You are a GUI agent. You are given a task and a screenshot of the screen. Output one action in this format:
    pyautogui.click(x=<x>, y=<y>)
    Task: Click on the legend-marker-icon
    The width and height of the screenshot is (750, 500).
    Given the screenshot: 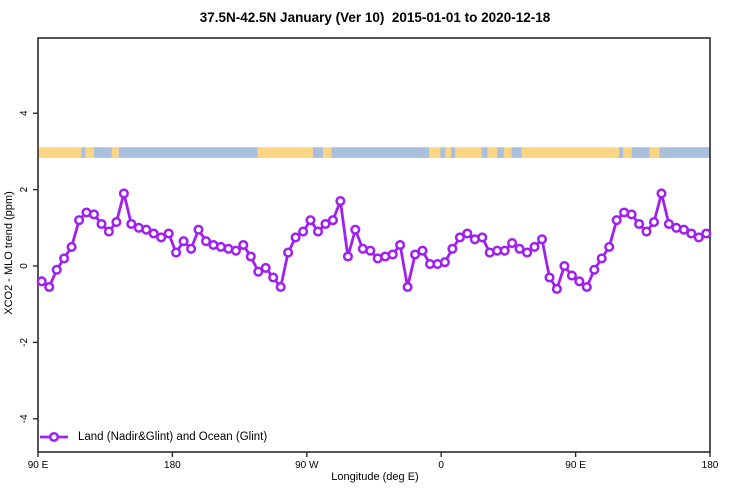 What is the action you would take?
    pyautogui.click(x=54, y=436)
    